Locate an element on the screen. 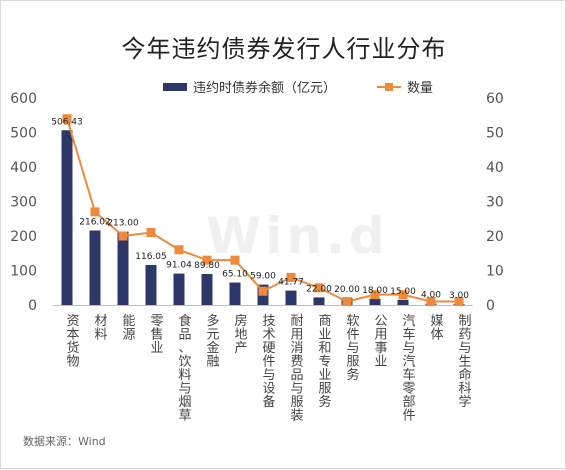 This screenshot has width=566, height=470. y-right-tick-label: 20 is located at coordinates (495, 237).